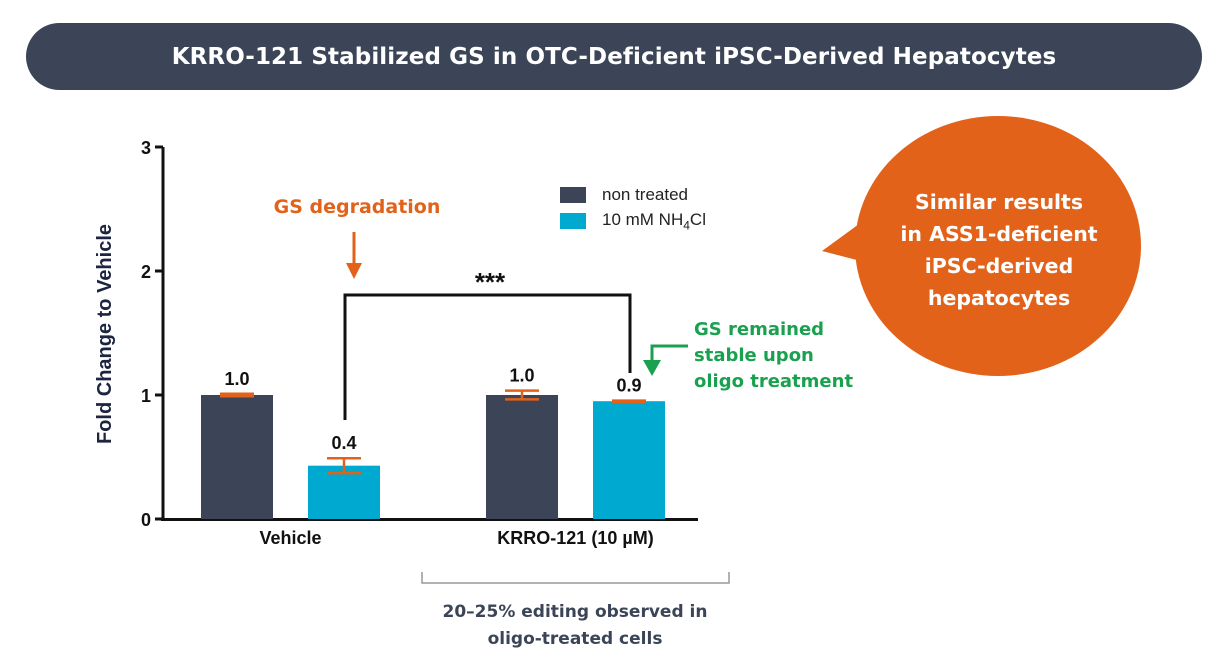 Image resolution: width=1221 pixels, height=667 pixels. I want to click on y-axis-label: Fold Change to Vehicle, so click(105, 334).